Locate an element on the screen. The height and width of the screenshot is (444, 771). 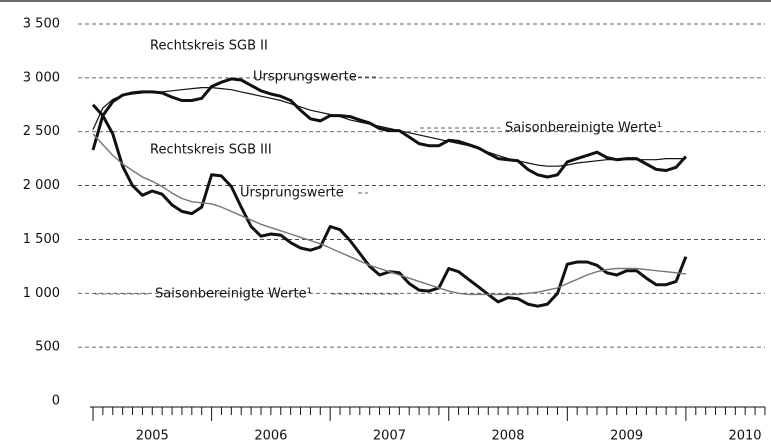
x-tick-label: 2007 is located at coordinates (389, 436).